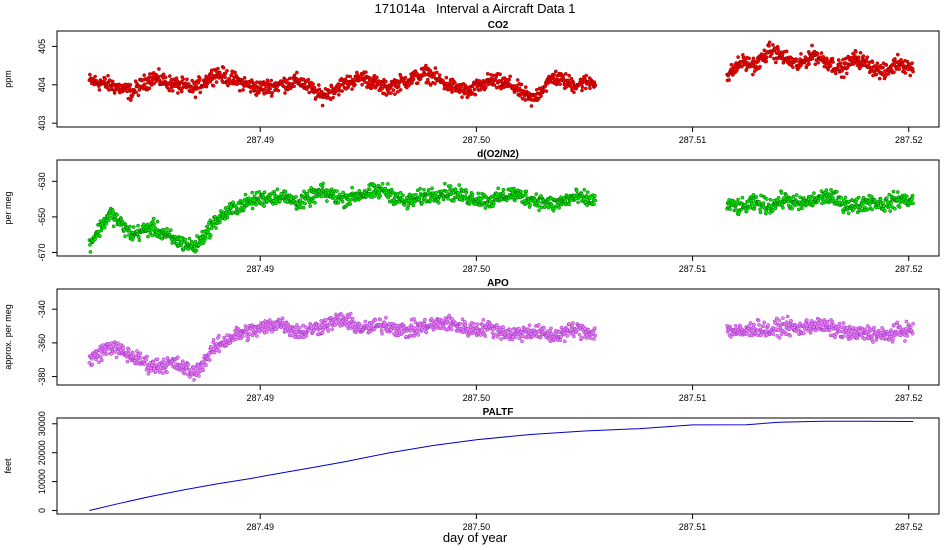 The height and width of the screenshot is (550, 950). Describe the element at coordinates (42, 343) in the screenshot. I see `y-tick-label: -360` at that location.